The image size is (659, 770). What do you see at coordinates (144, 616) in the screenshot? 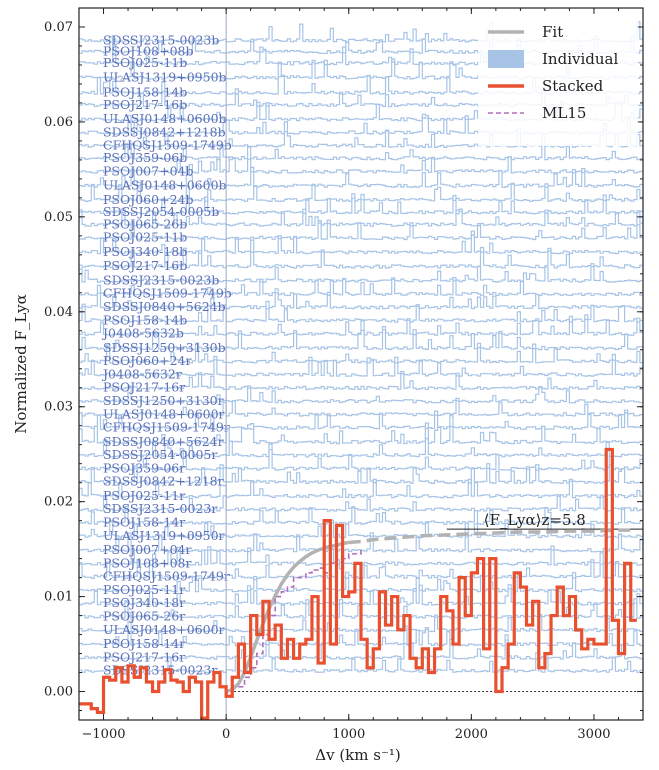
I see `spectrum-label: PSOJ065-26r` at bounding box center [144, 616].